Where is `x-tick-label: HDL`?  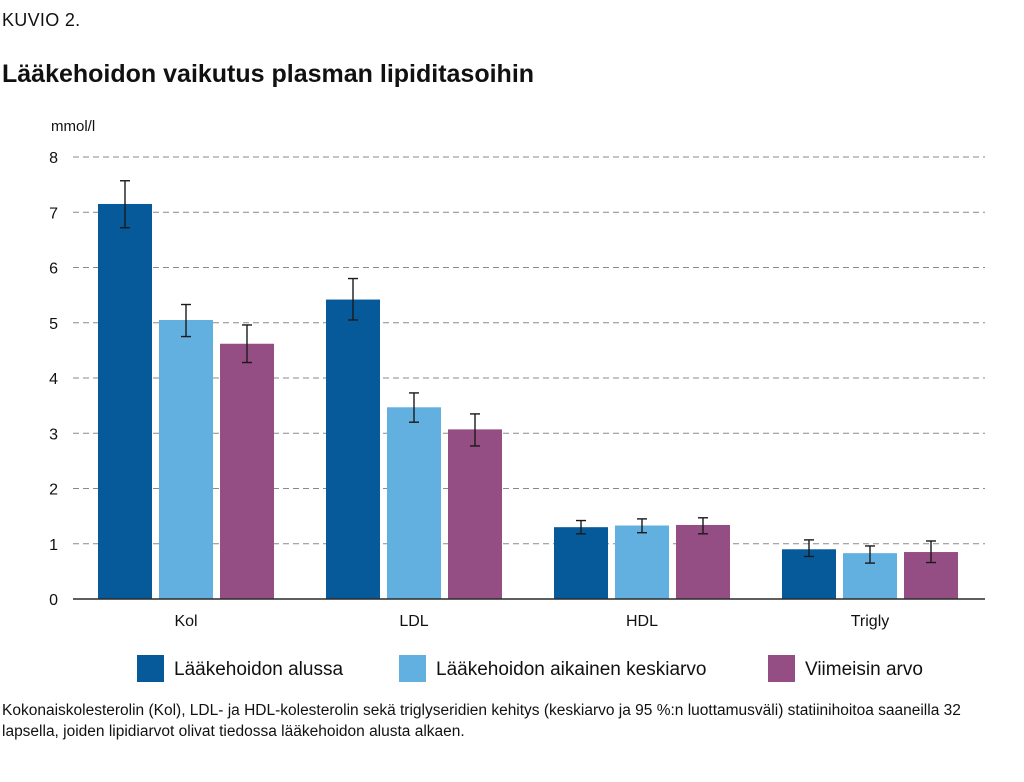 x-tick-label: HDL is located at coordinates (642, 621).